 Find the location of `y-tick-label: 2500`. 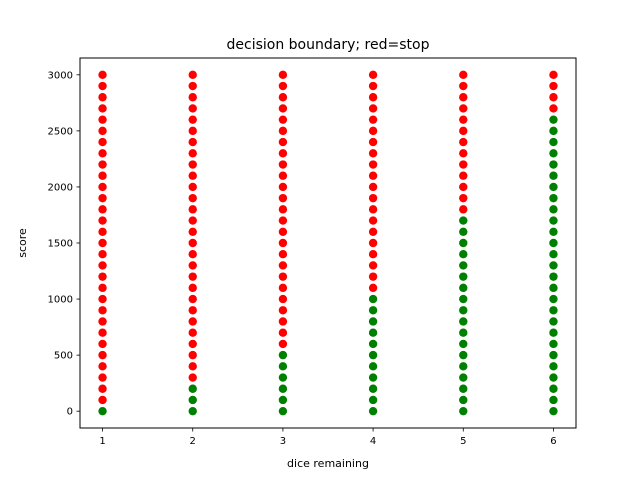

y-tick-label: 2500 is located at coordinates (60, 131).